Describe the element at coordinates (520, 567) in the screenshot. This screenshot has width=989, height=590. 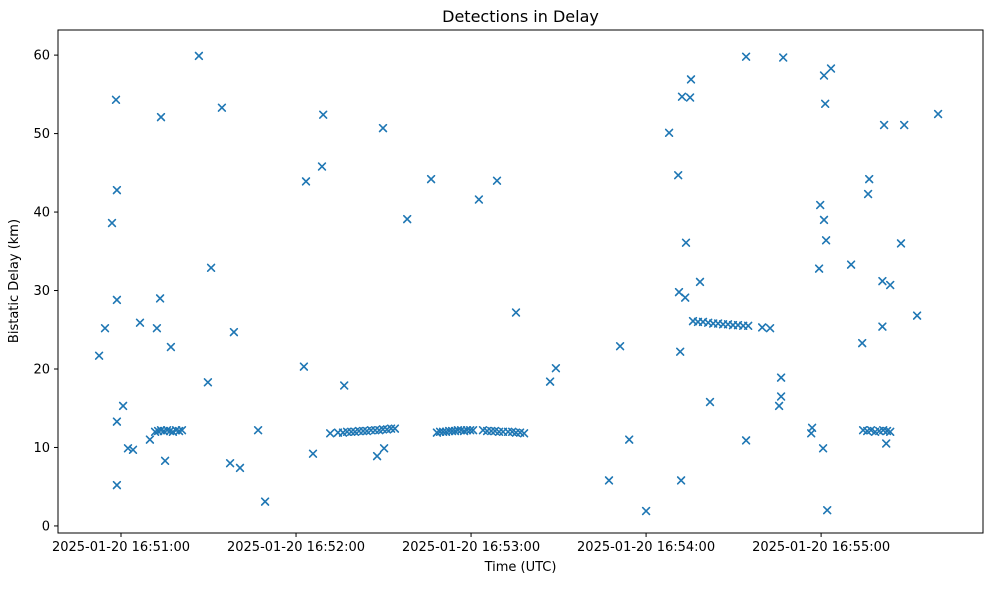
I see `x-axis-label: Time (UTC)` at that location.